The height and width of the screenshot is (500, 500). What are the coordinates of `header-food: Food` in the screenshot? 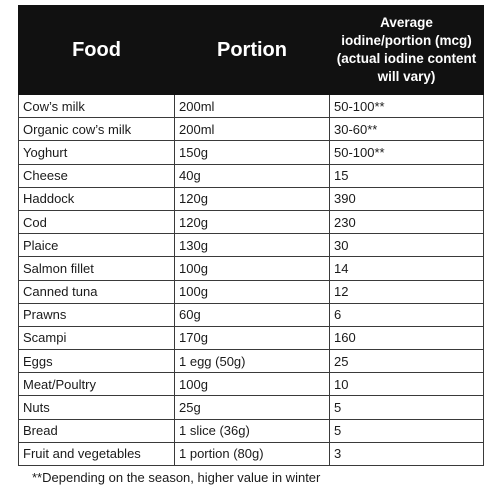 It's located at (96, 50).